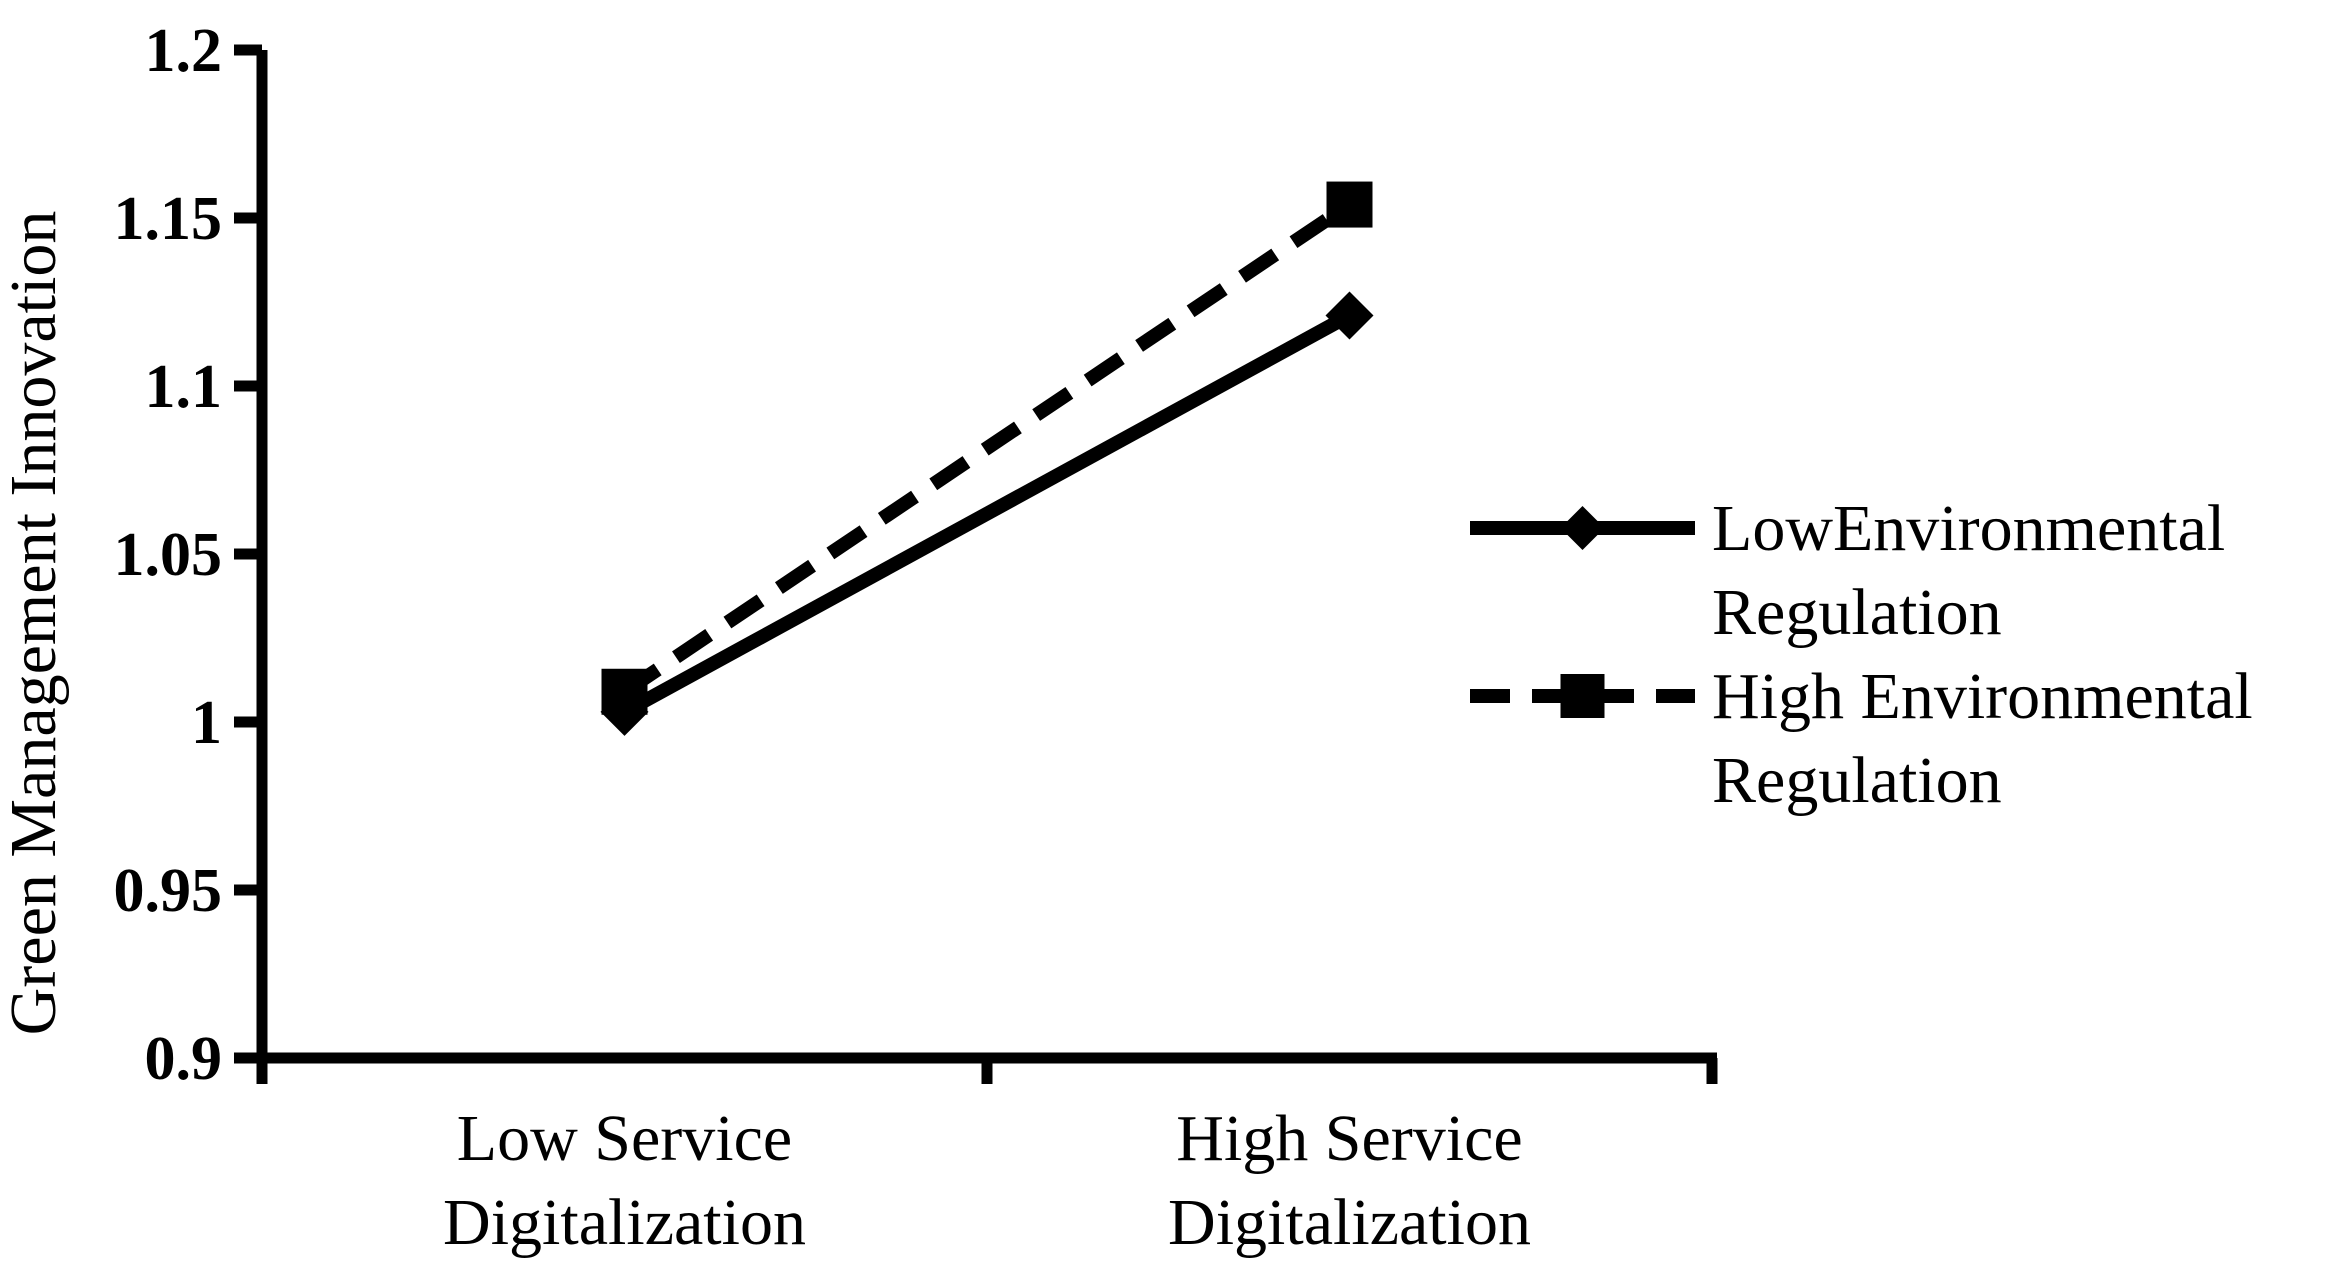 This screenshot has height=1283, width=2335. What do you see at coordinates (206, 723) in the screenshot?
I see `y-tick-label: 1` at bounding box center [206, 723].